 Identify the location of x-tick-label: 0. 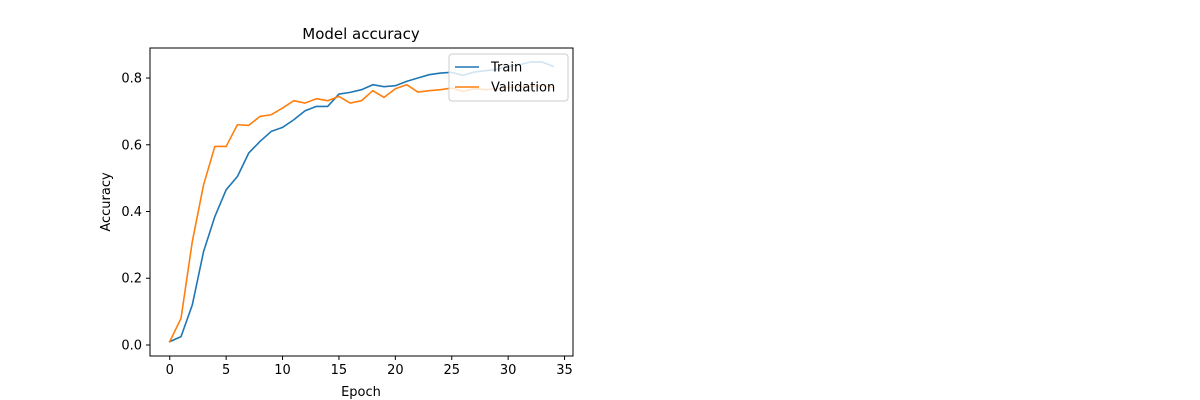
(170, 370).